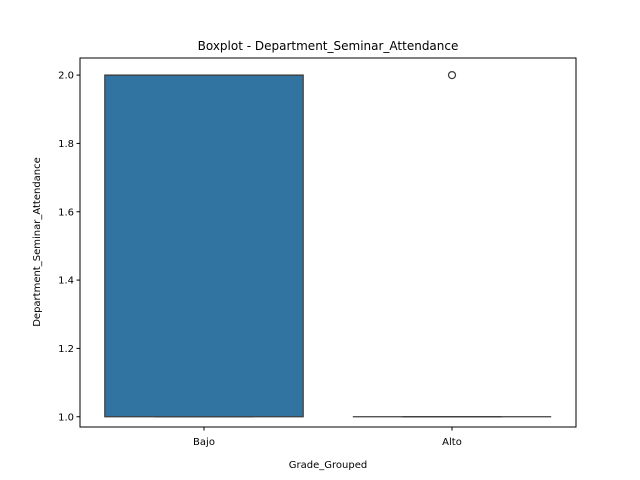 This screenshot has width=640, height=480. I want to click on x-axis-label: Grade_Grouped, so click(328, 465).